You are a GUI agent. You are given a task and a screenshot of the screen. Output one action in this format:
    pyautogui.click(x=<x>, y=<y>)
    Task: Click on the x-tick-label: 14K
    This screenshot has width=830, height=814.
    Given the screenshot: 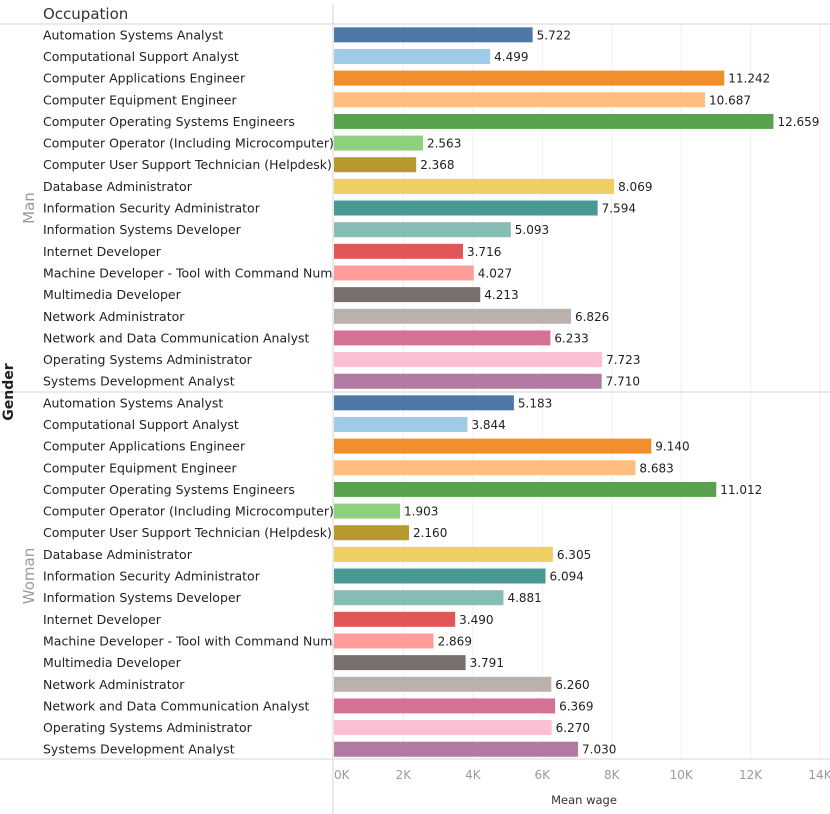 What is the action you would take?
    pyautogui.click(x=819, y=775)
    